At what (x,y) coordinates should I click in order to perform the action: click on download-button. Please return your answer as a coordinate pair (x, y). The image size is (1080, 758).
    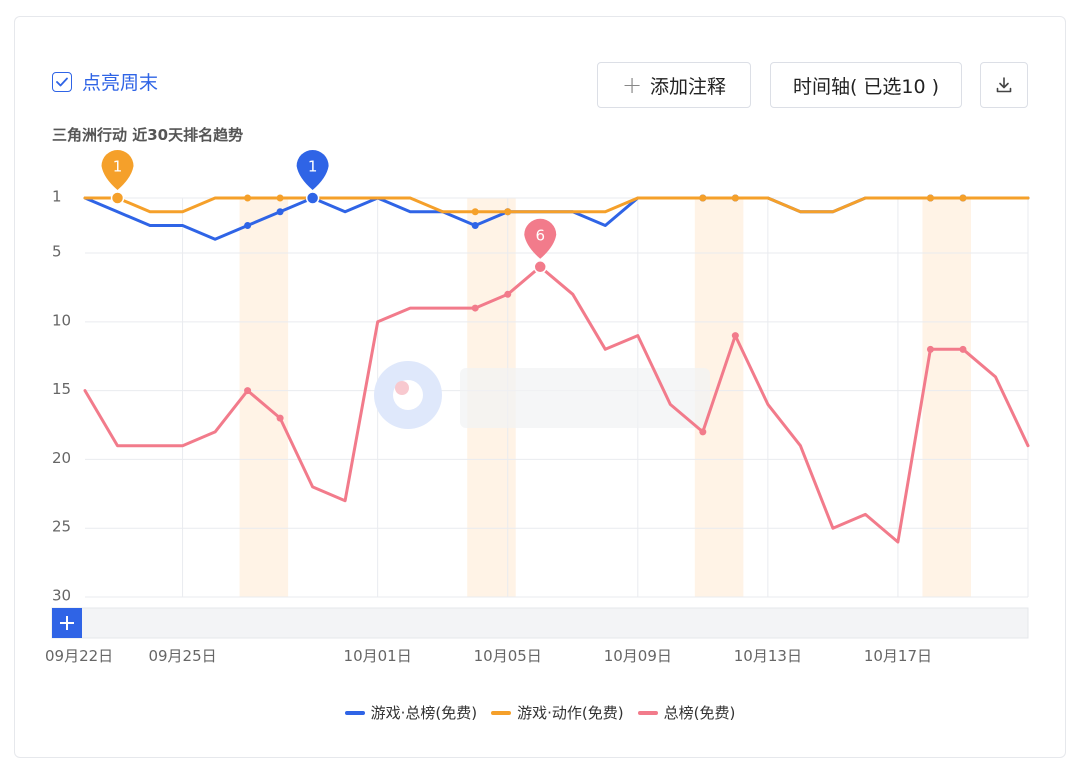
    Looking at the image, I should click on (1004, 85).